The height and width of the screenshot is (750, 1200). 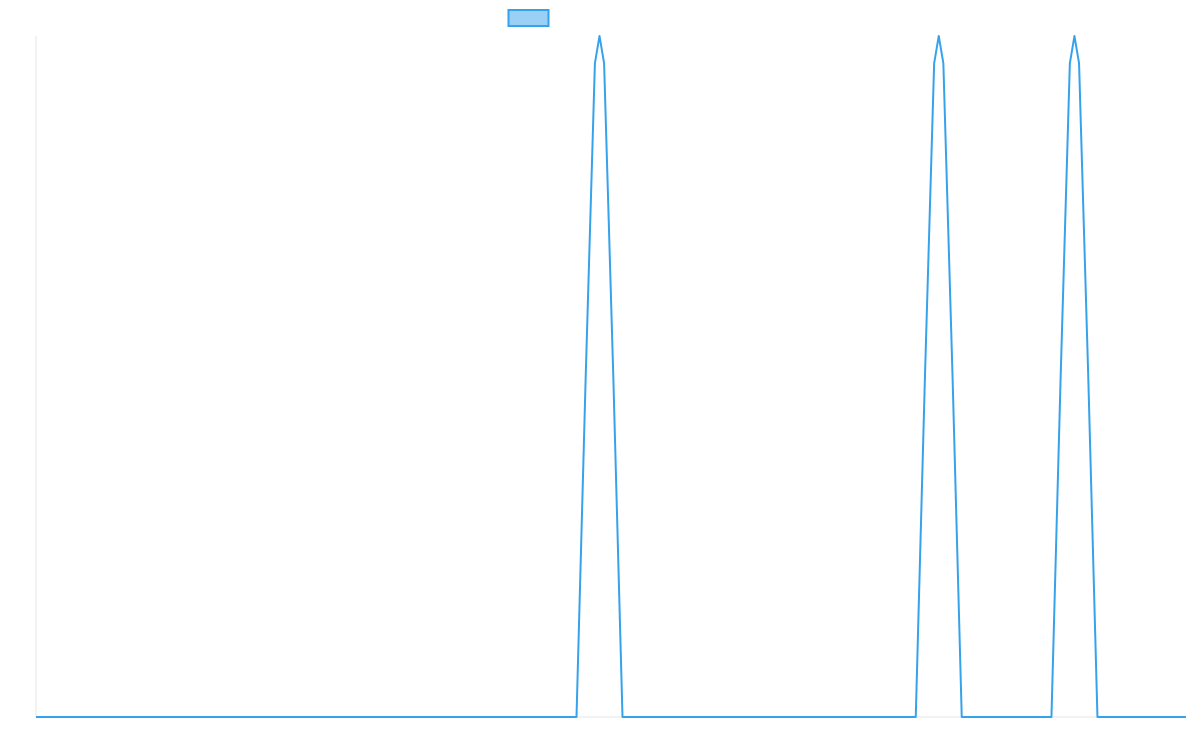 I want to click on legend, so click(x=528, y=18).